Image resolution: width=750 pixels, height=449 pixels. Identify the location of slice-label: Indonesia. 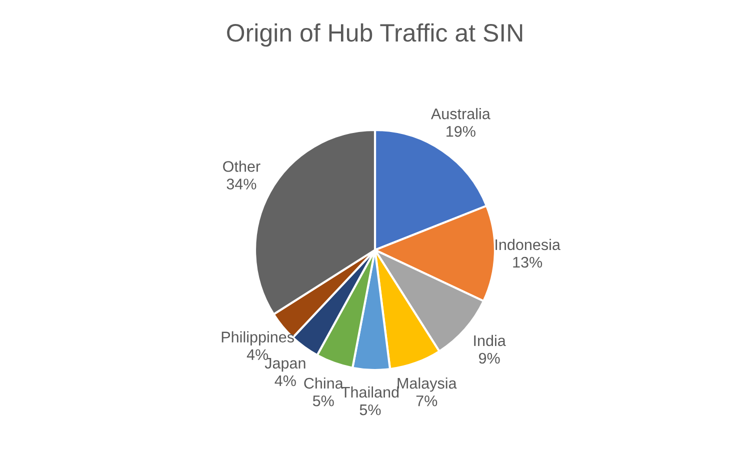
(528, 244).